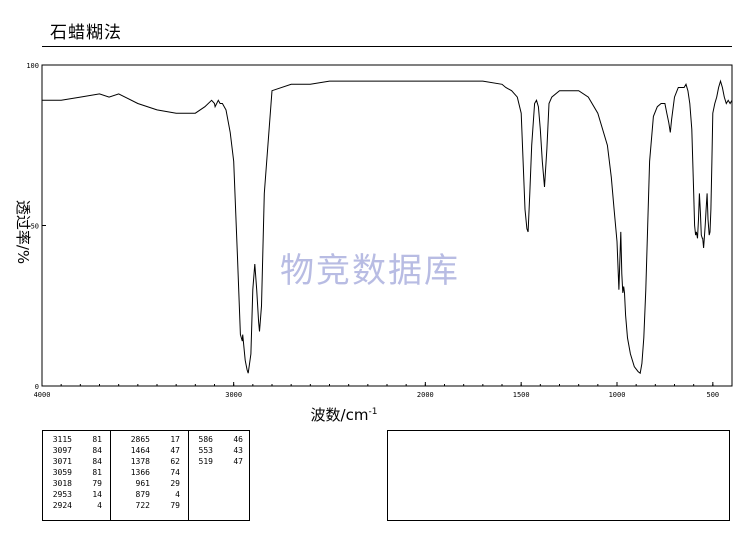 The width and height of the screenshot is (737, 539). What do you see at coordinates (205, 450) in the screenshot?
I see `peak-wavenumber: 553` at bounding box center [205, 450].